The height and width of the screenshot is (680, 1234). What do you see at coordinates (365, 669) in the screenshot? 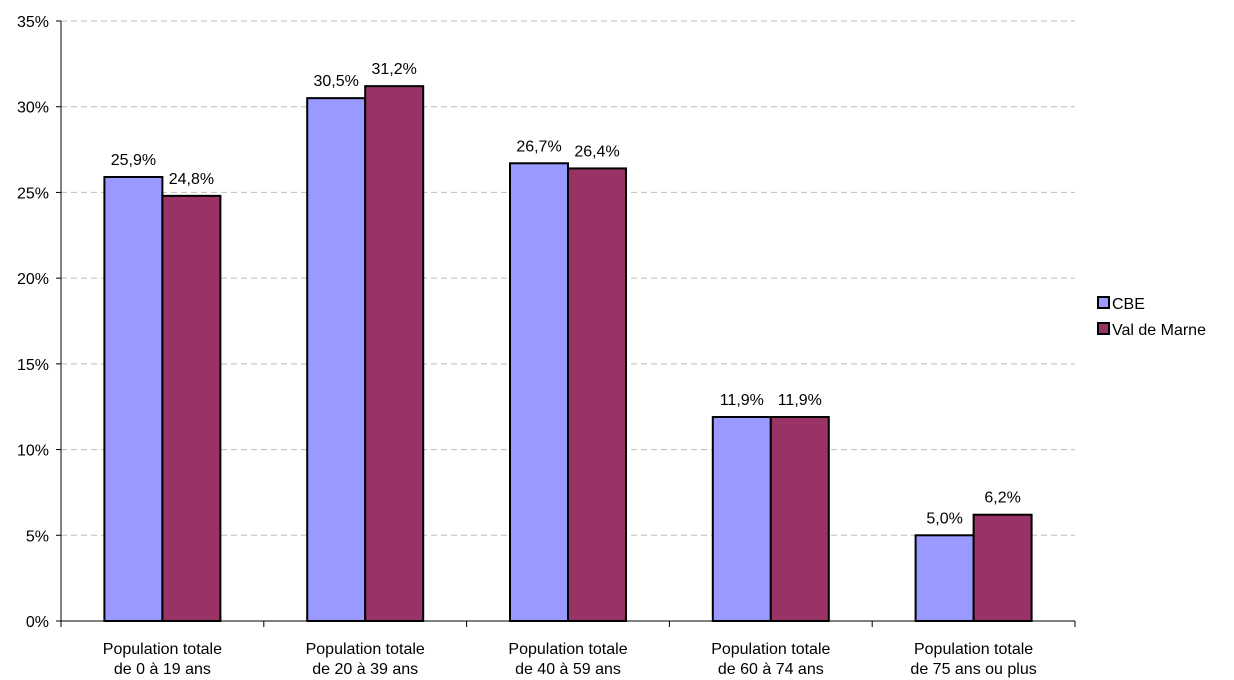
I see `x-category-label: de 20 à 39 ans` at bounding box center [365, 669].